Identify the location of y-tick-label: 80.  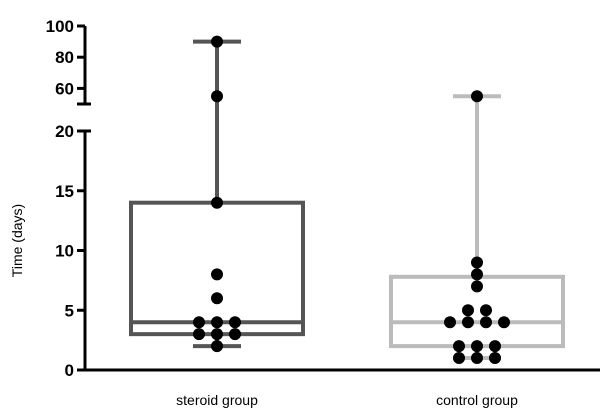
(64, 57).